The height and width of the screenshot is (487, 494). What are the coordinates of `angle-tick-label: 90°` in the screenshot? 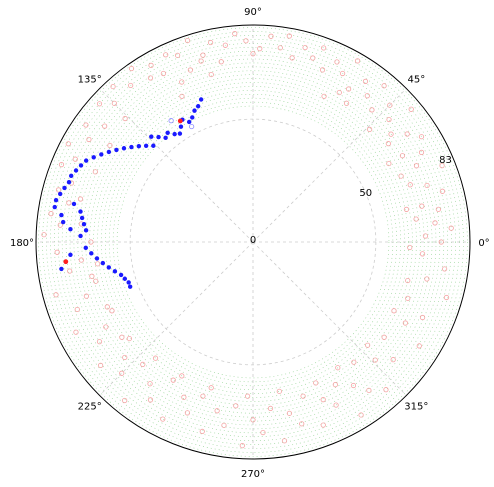 It's located at (253, 12).